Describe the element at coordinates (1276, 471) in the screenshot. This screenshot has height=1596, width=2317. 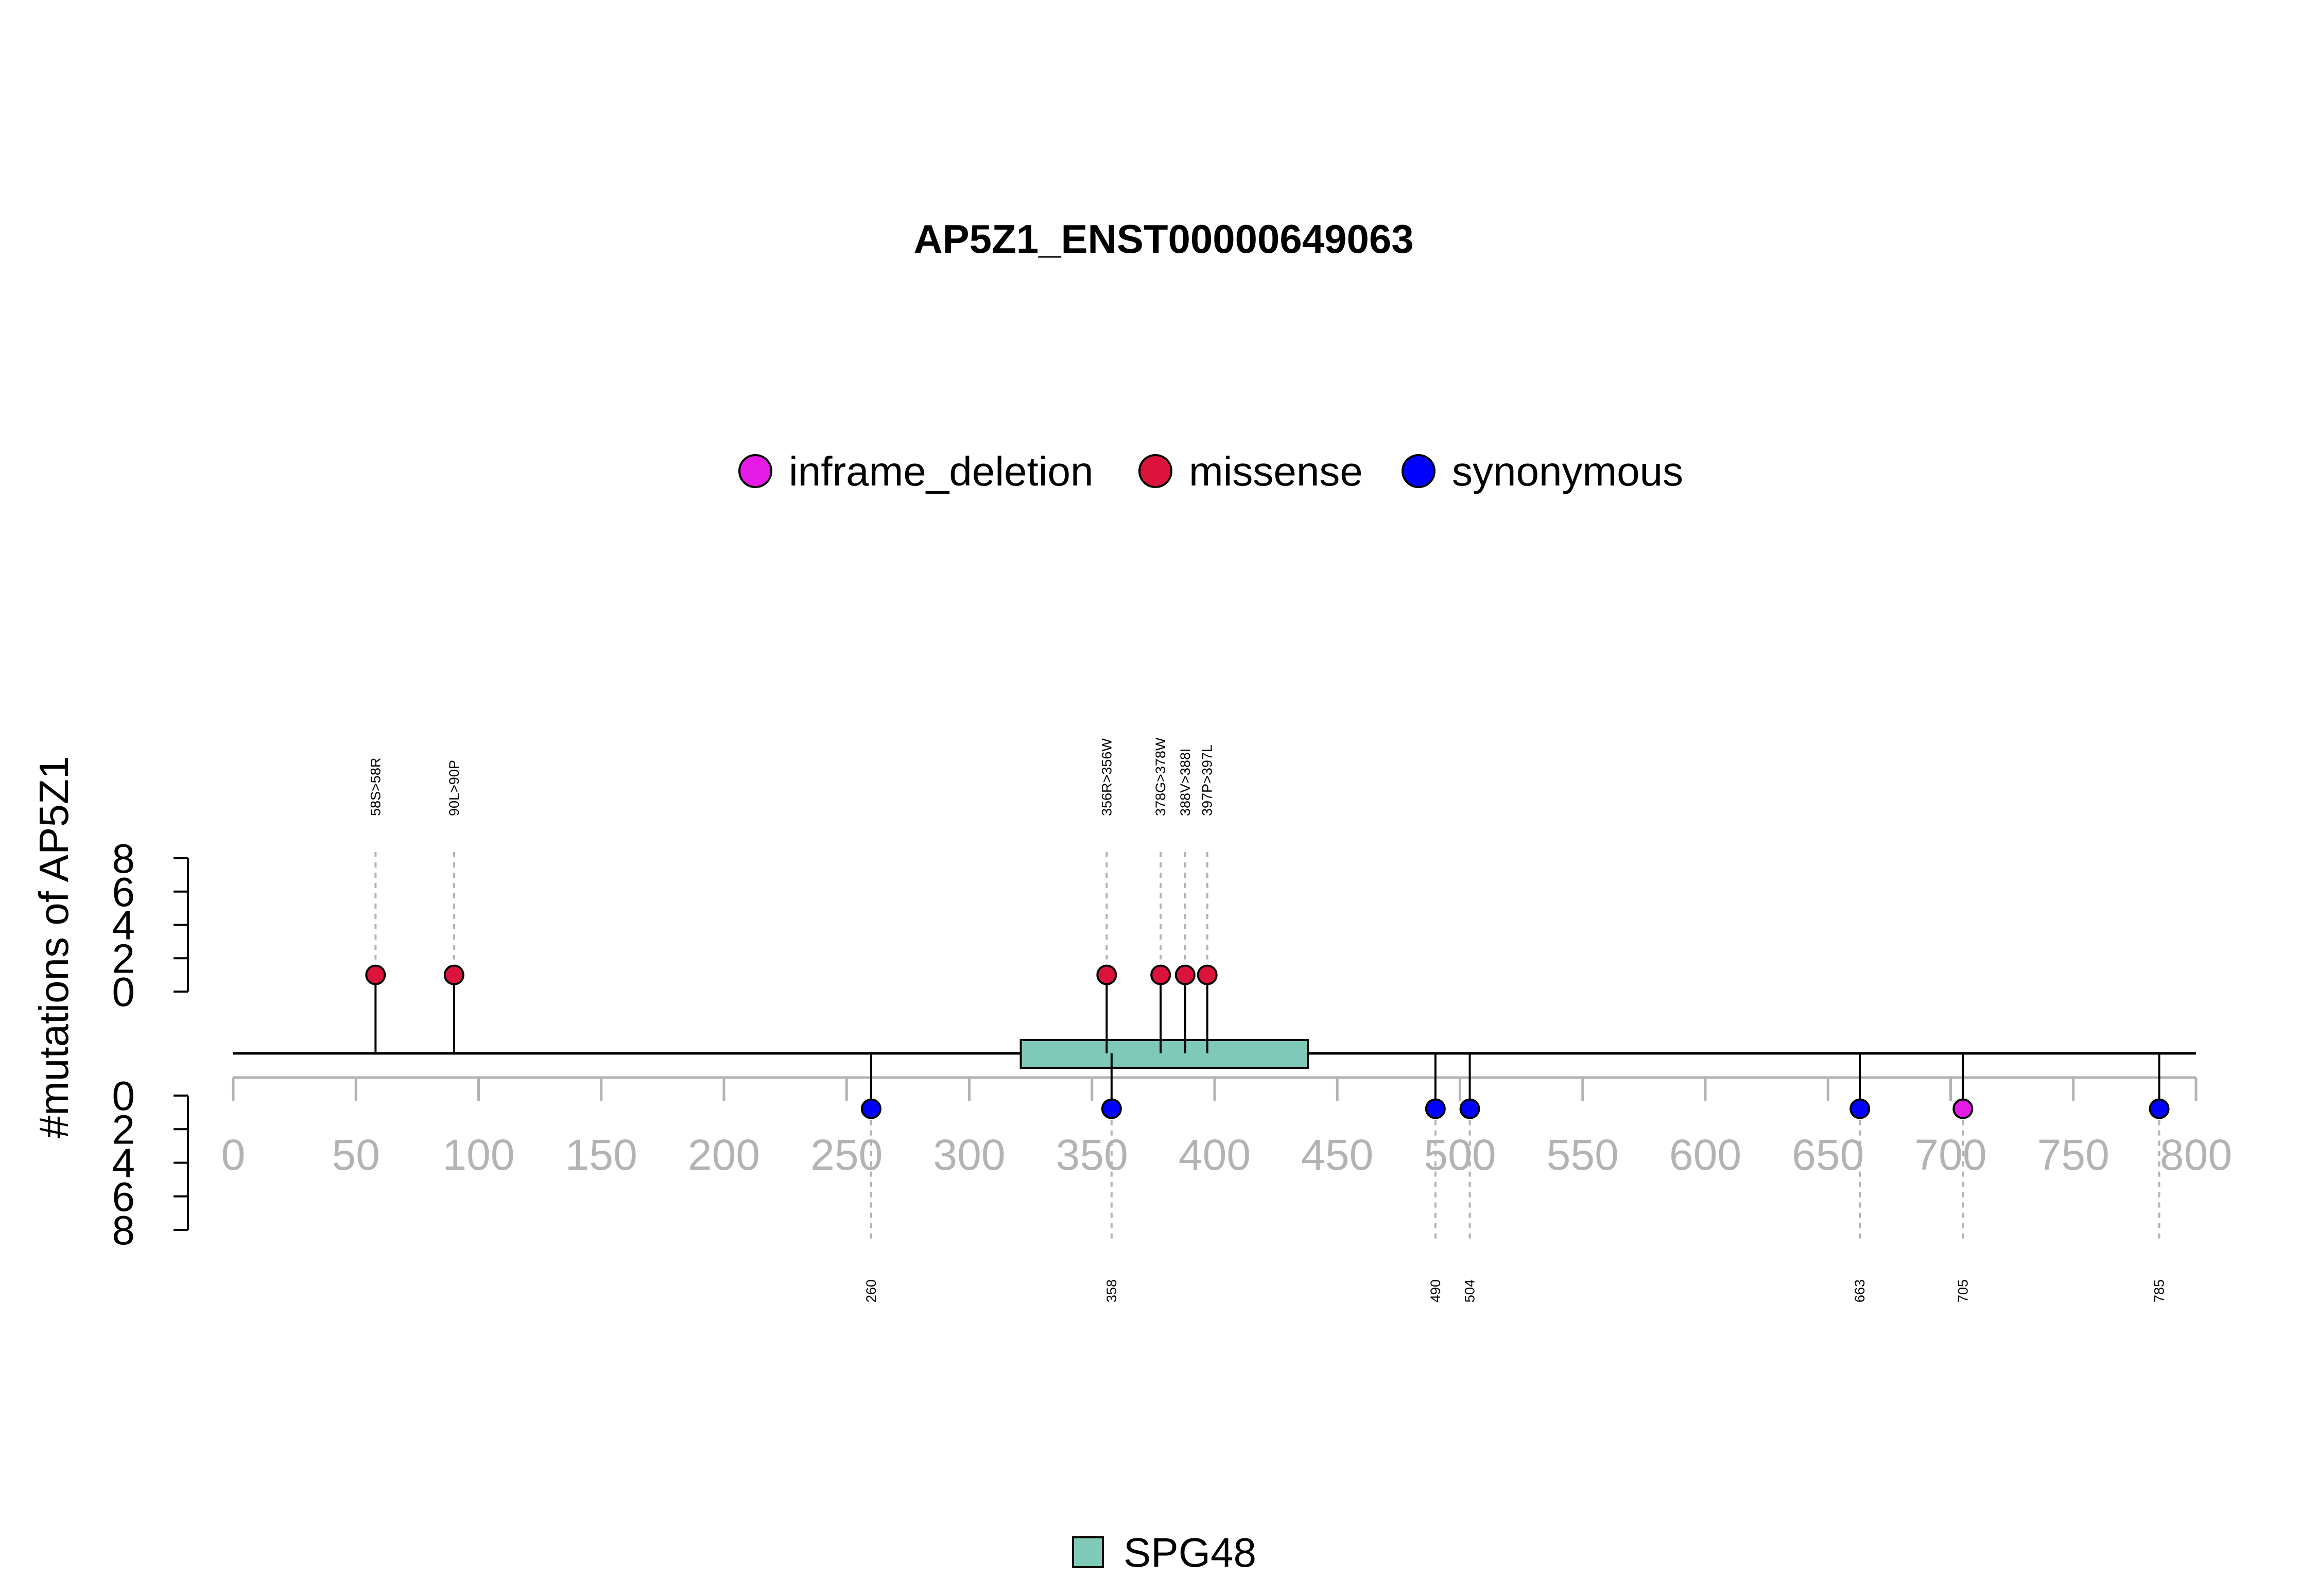
I see `legend-label-missense: missense` at that location.